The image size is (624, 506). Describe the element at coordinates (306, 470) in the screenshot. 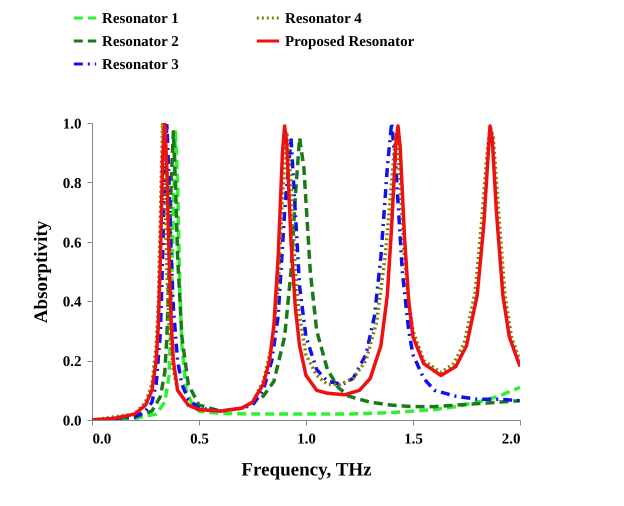

I see `x-axis-title: Frequency, THz` at that location.